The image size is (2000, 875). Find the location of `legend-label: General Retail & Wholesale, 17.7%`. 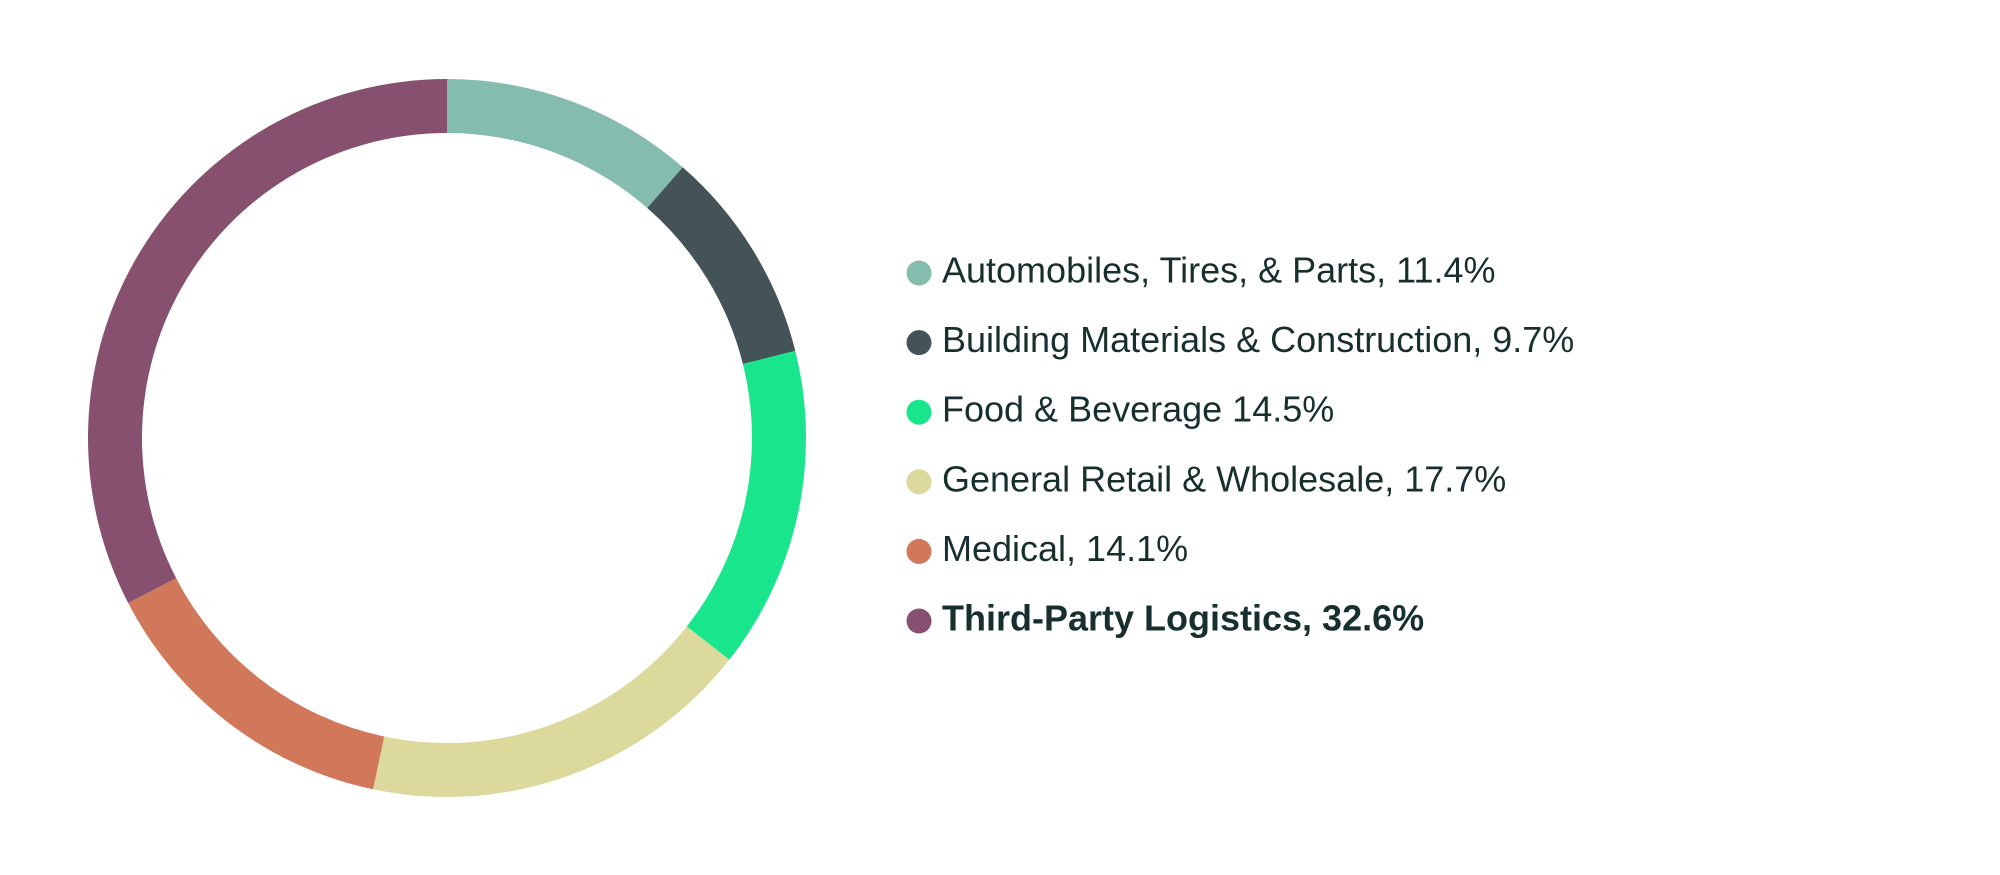

legend-label: General Retail & Wholesale, 17.7% is located at coordinates (1224, 478).